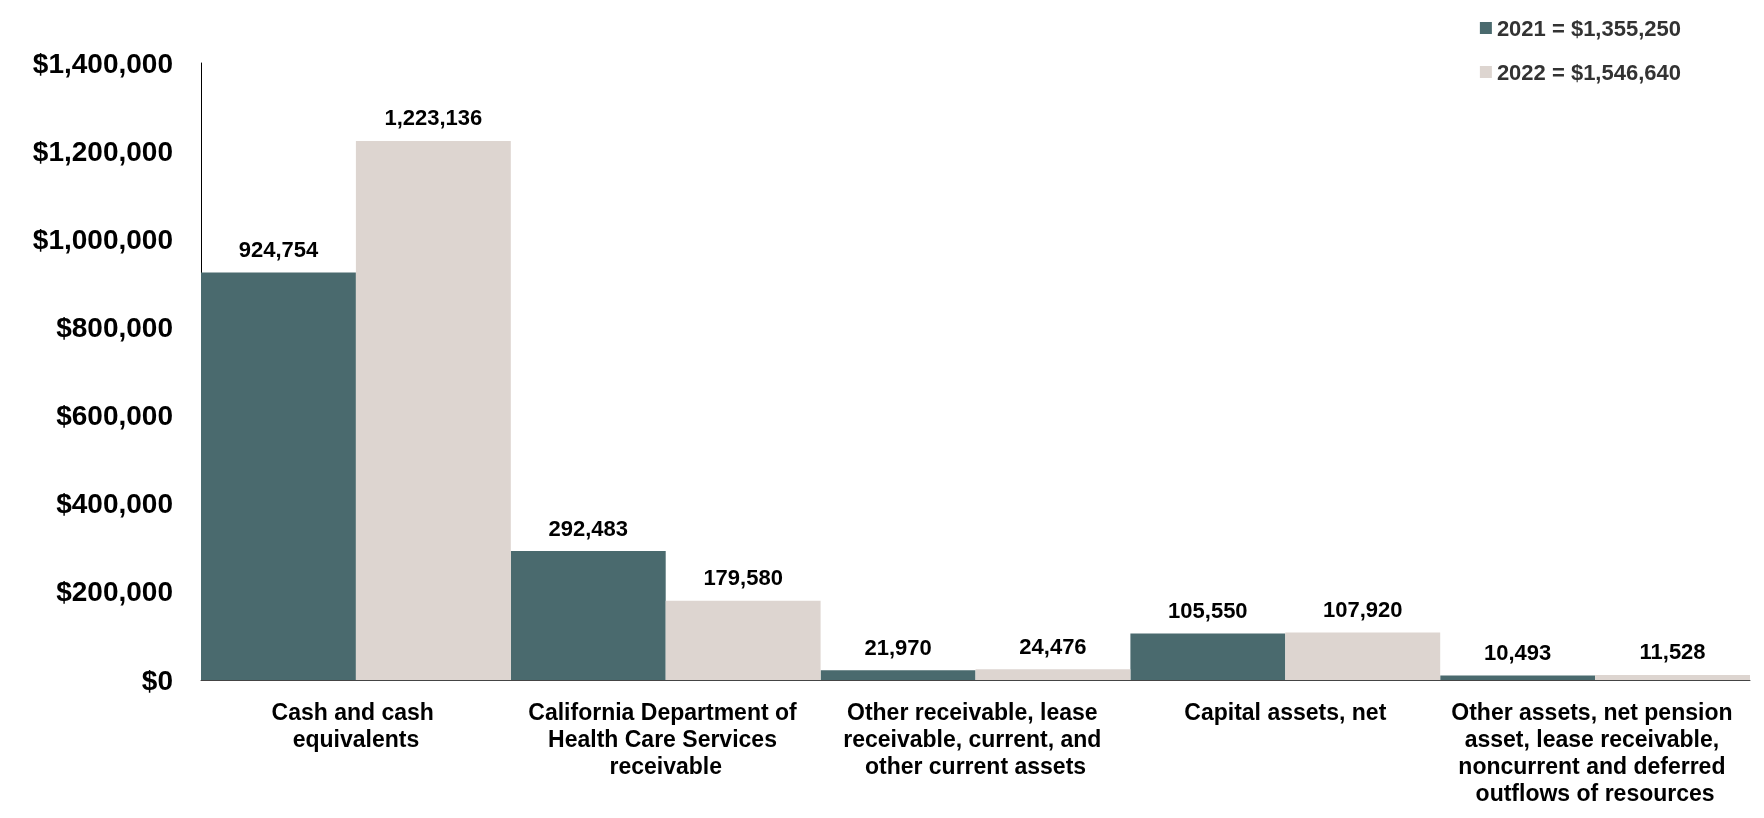 This screenshot has height=818, width=1764. What do you see at coordinates (1672, 652) in the screenshot?
I see `data-label: 11,528` at bounding box center [1672, 652].